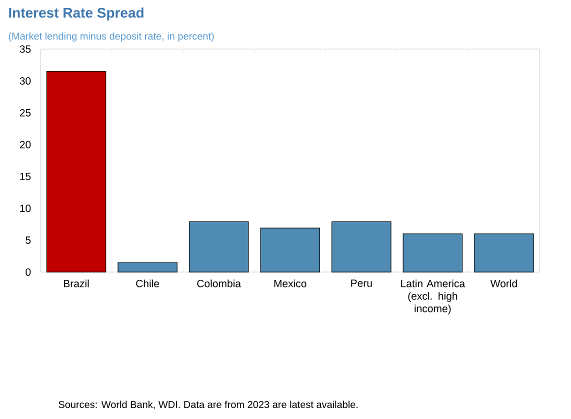 The height and width of the screenshot is (419, 571). Describe the element at coordinates (111, 37) in the screenshot. I see `chart-subtitle: (Market lending minus deposit rate, in percent)` at that location.